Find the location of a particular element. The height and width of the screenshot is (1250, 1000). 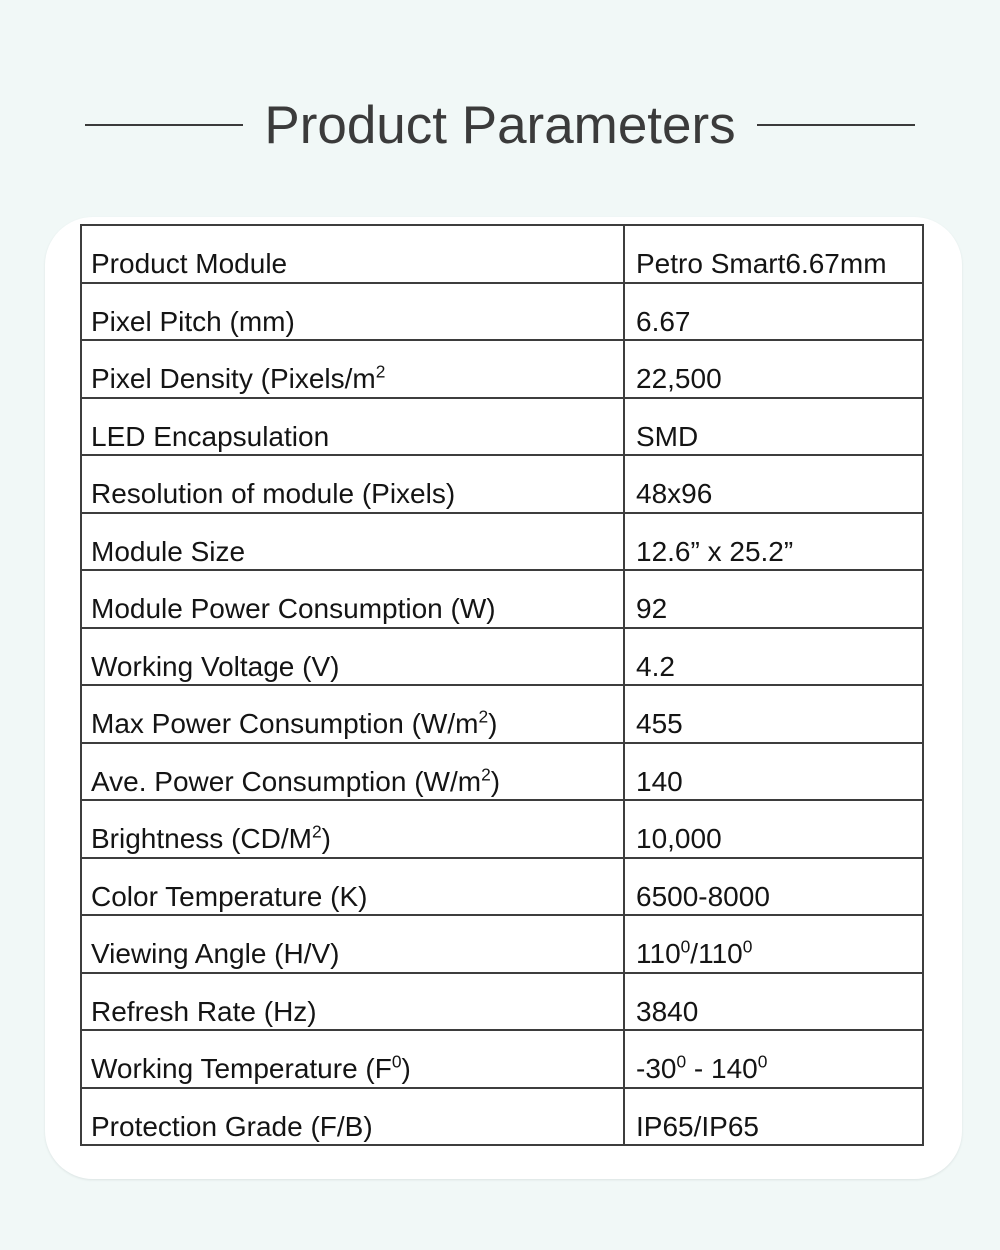

spec-value-cell: IP65/IP65 is located at coordinates (773, 1116).